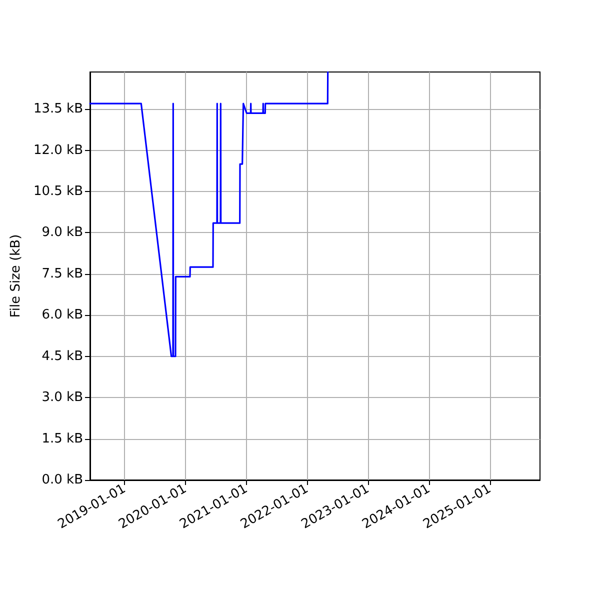  What do you see at coordinates (62, 356) in the screenshot?
I see `y-tick-label: 4.5 kB` at bounding box center [62, 356].